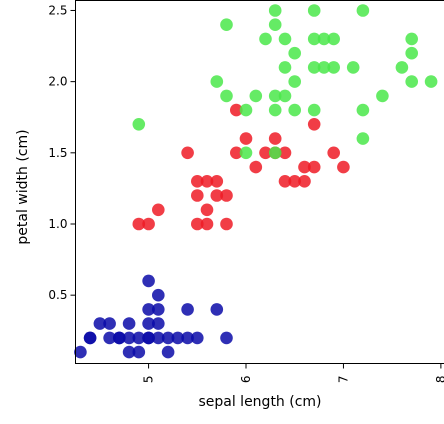 This screenshot has height=424, width=444. What do you see at coordinates (149, 380) in the screenshot?
I see `x-tick-label: 5` at bounding box center [149, 380].